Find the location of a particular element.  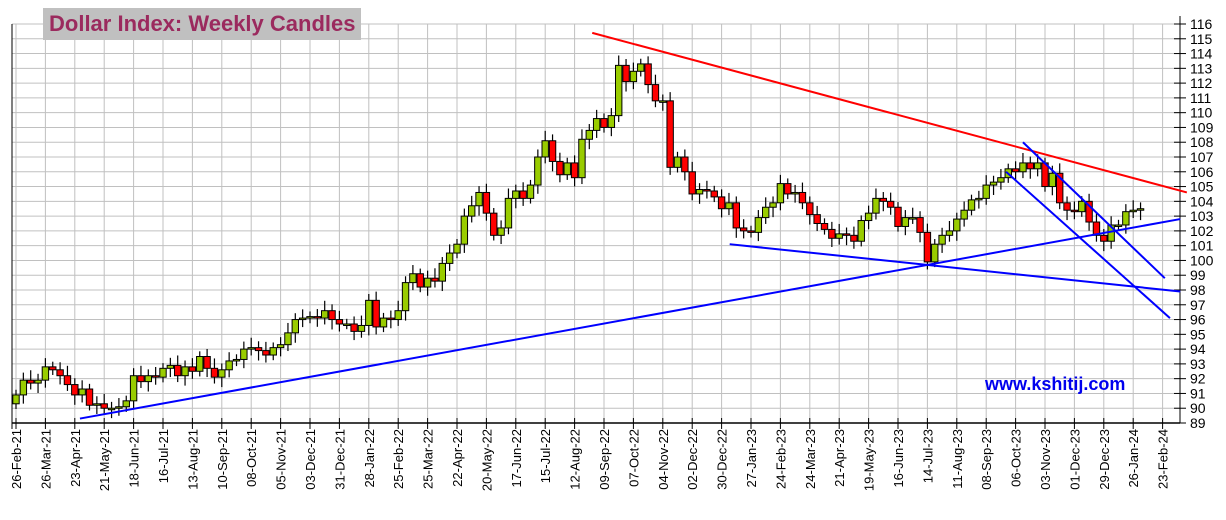

x-tick-label: 09-Sep-22 is located at coordinates (604, 459).